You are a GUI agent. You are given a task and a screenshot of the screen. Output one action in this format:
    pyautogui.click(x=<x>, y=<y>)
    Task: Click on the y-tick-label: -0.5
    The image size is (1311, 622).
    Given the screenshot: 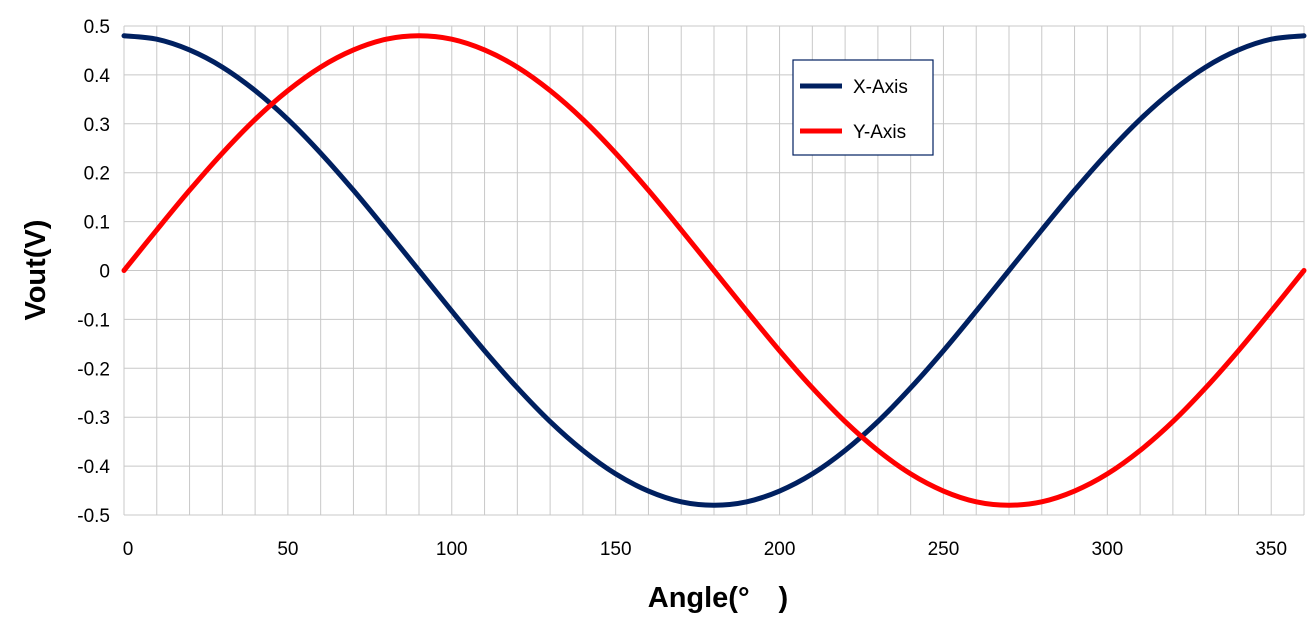 What is the action you would take?
    pyautogui.click(x=93, y=516)
    